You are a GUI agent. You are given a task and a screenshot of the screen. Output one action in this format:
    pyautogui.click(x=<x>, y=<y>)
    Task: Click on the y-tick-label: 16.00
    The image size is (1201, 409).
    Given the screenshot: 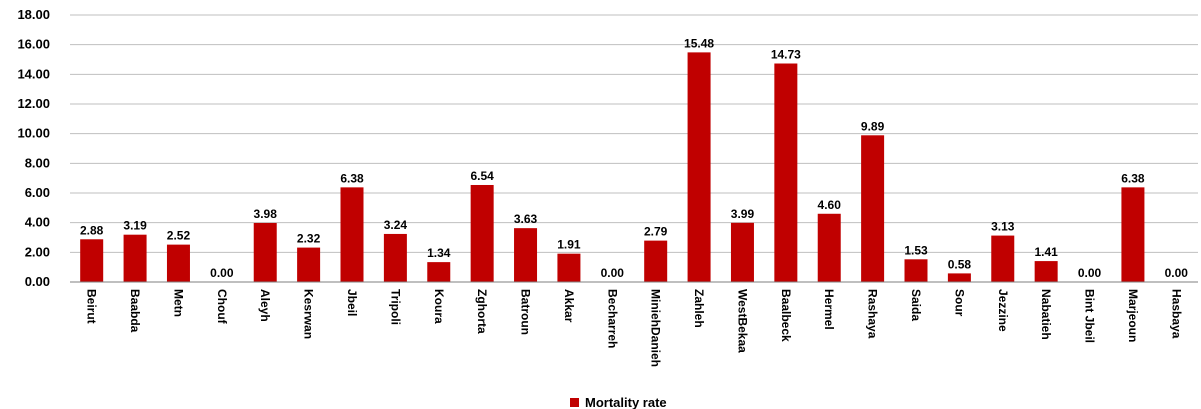 What is the action you would take?
    pyautogui.click(x=33, y=44)
    